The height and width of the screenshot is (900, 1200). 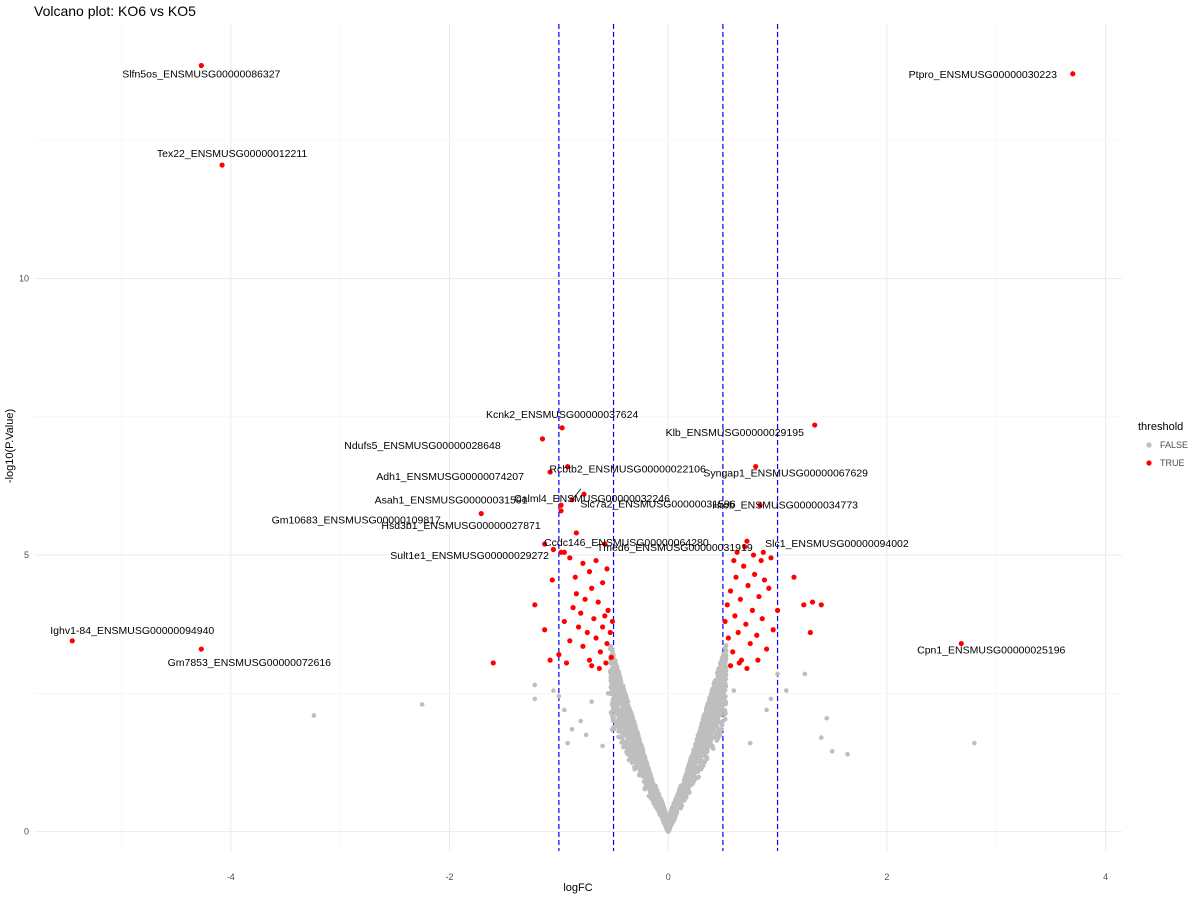 I want to click on gene-label: Kcnk2_ENSMUSG00000037624, so click(x=562, y=415).